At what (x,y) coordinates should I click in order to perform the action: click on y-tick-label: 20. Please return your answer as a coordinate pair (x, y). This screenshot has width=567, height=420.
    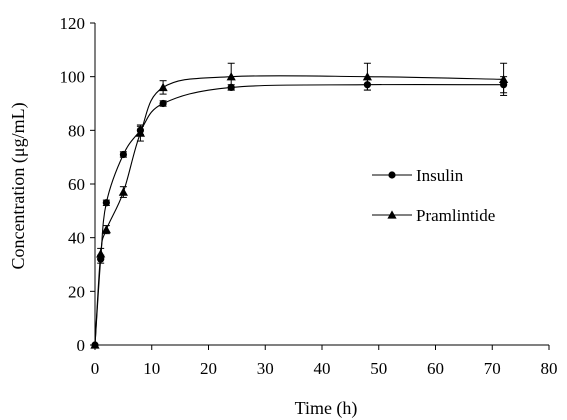
    Looking at the image, I should click on (76, 291).